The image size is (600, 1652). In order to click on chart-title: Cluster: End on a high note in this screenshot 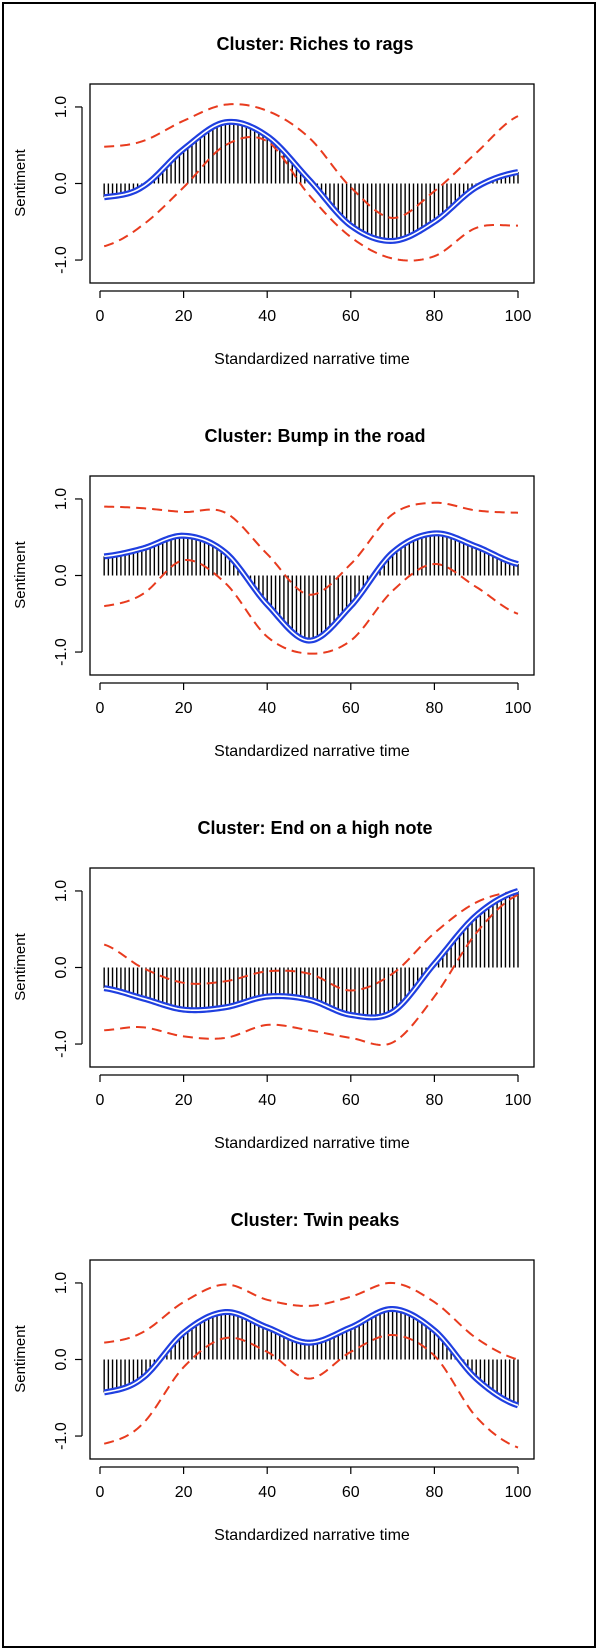, I will do `click(315, 828)`.